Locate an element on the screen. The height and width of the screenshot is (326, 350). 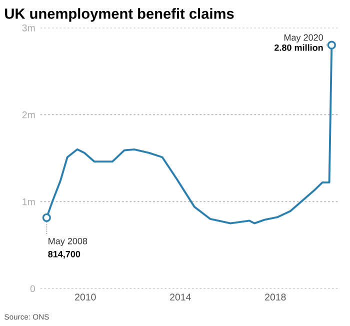
y-tick-label: 2m is located at coordinates (28, 114).